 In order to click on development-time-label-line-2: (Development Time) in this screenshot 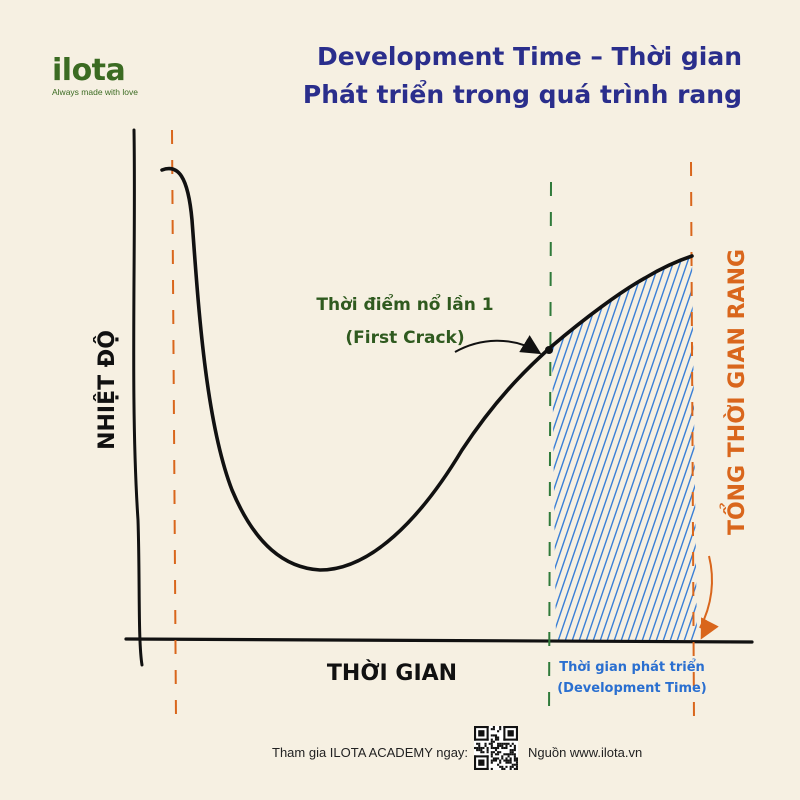, I will do `click(632, 688)`.